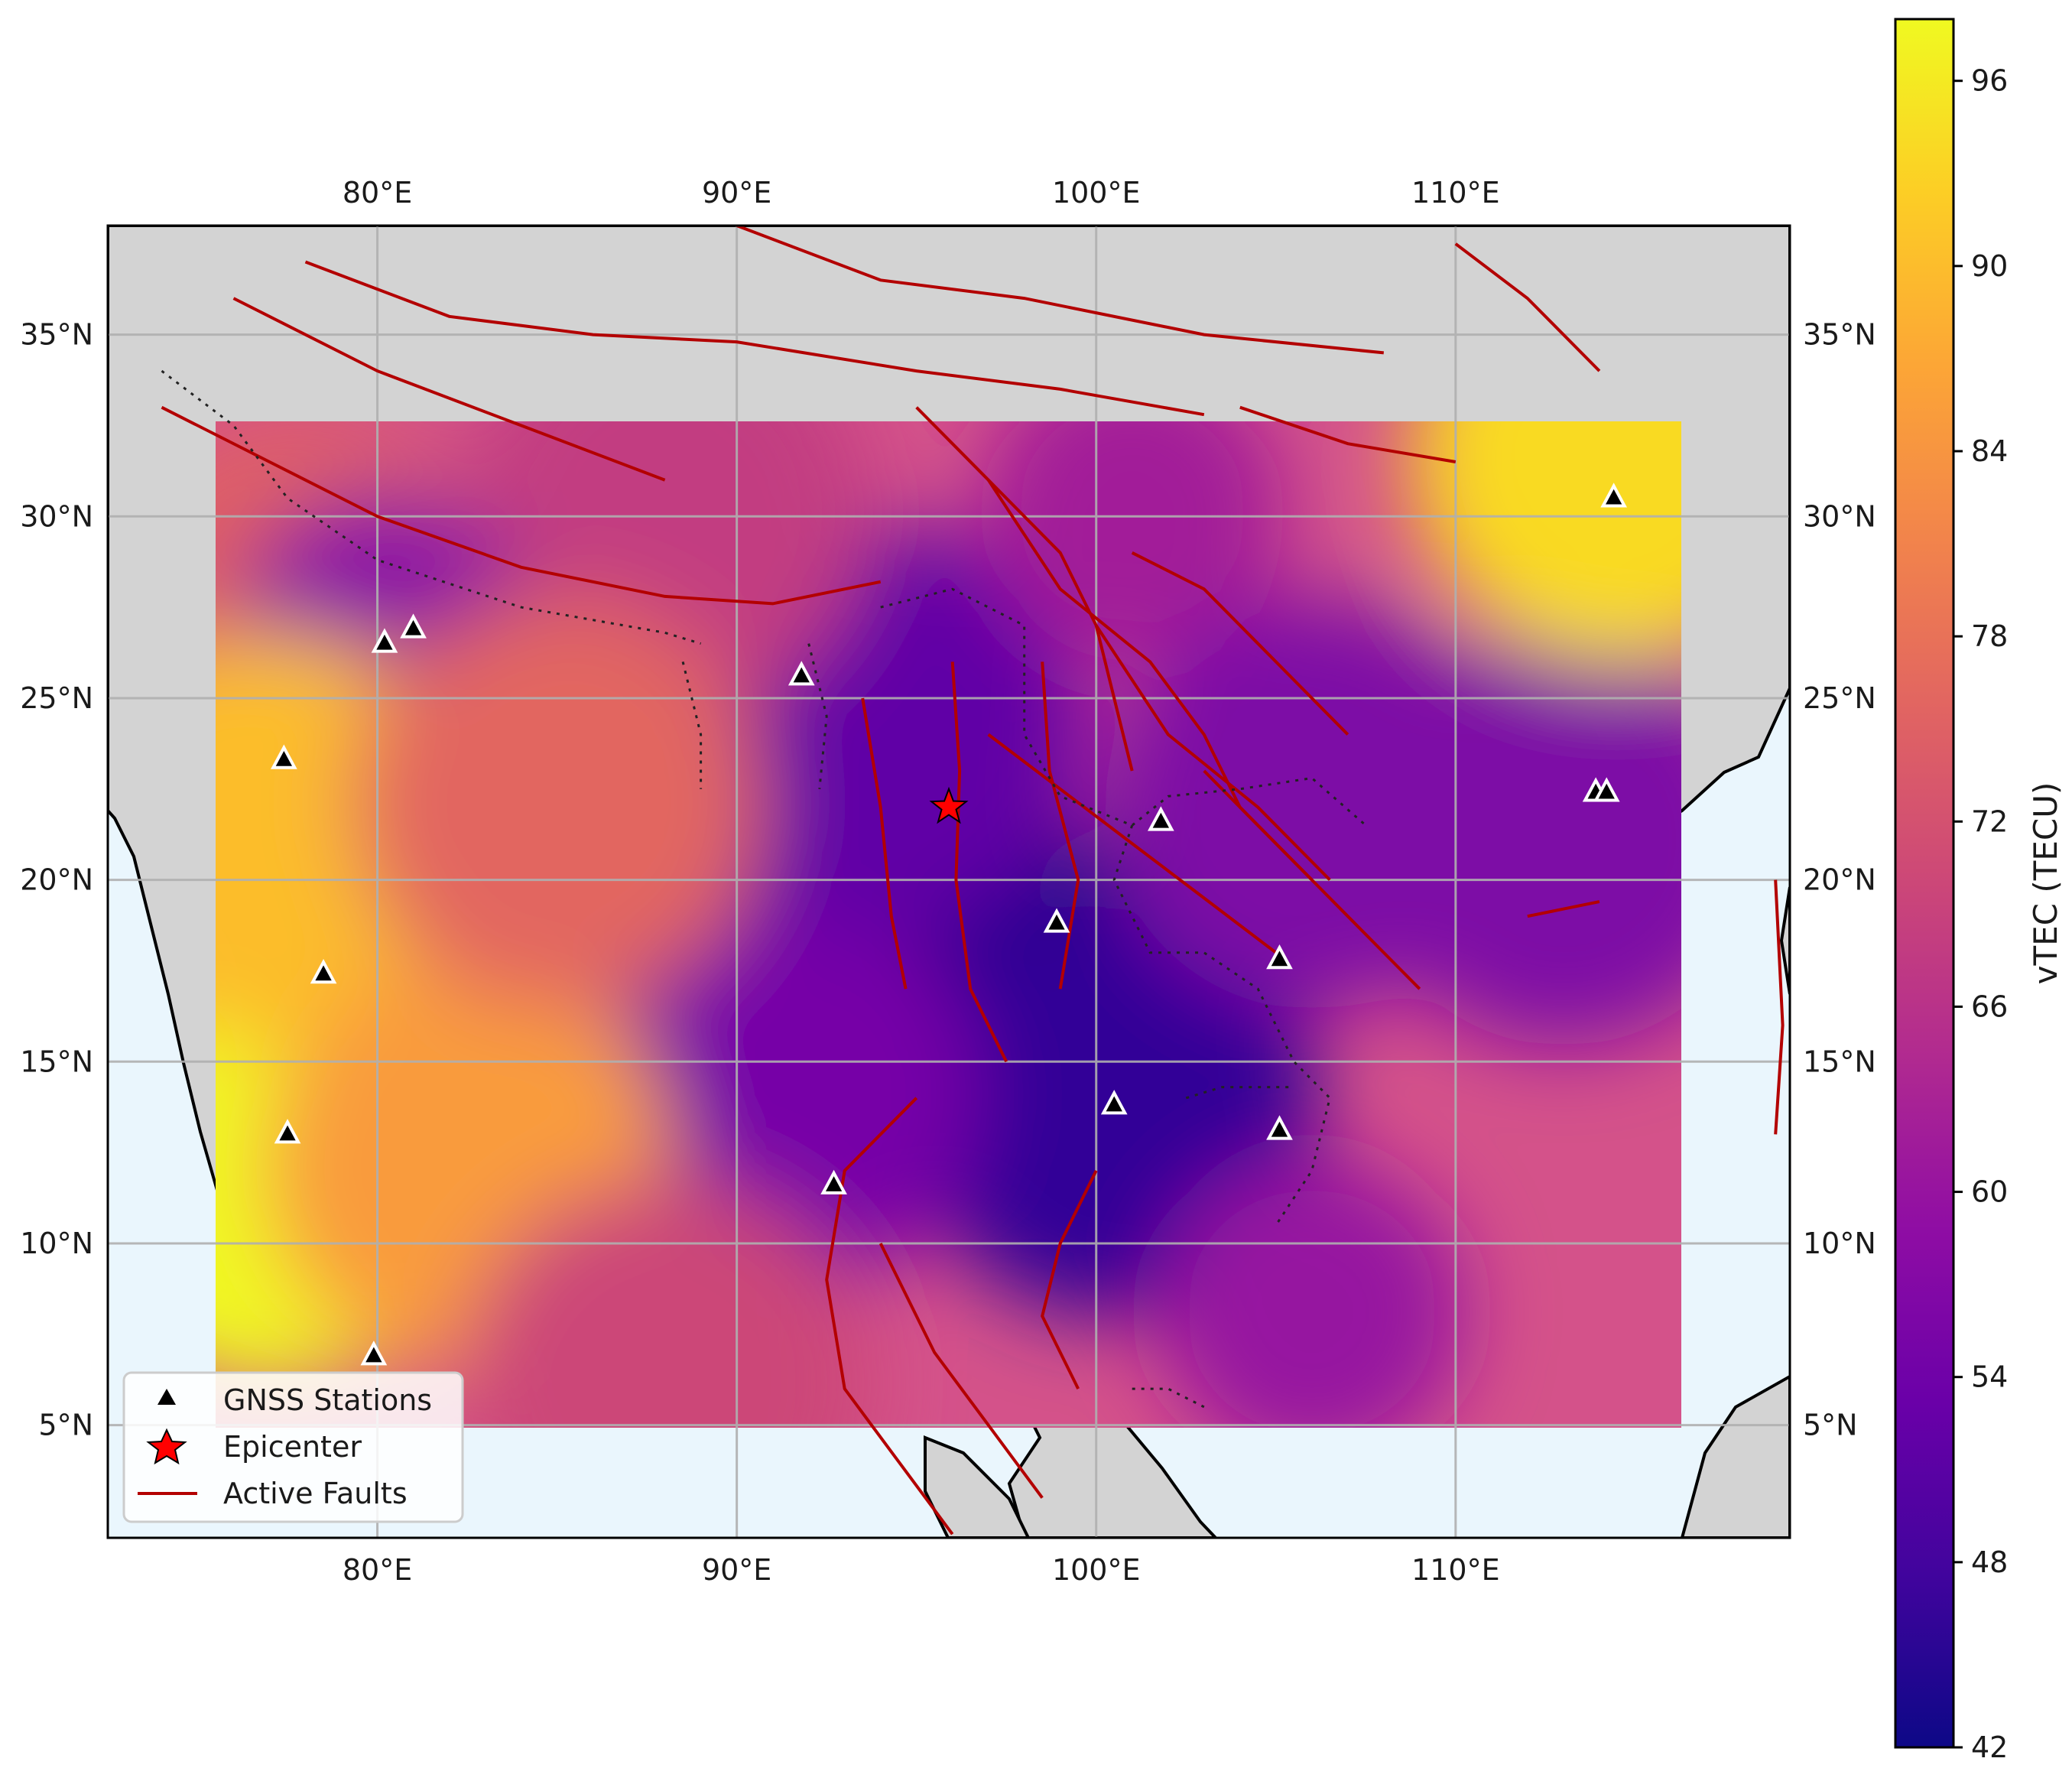  Describe the element at coordinates (1096, 193) in the screenshot. I see `x-tick-label-top: 100°E` at that location.